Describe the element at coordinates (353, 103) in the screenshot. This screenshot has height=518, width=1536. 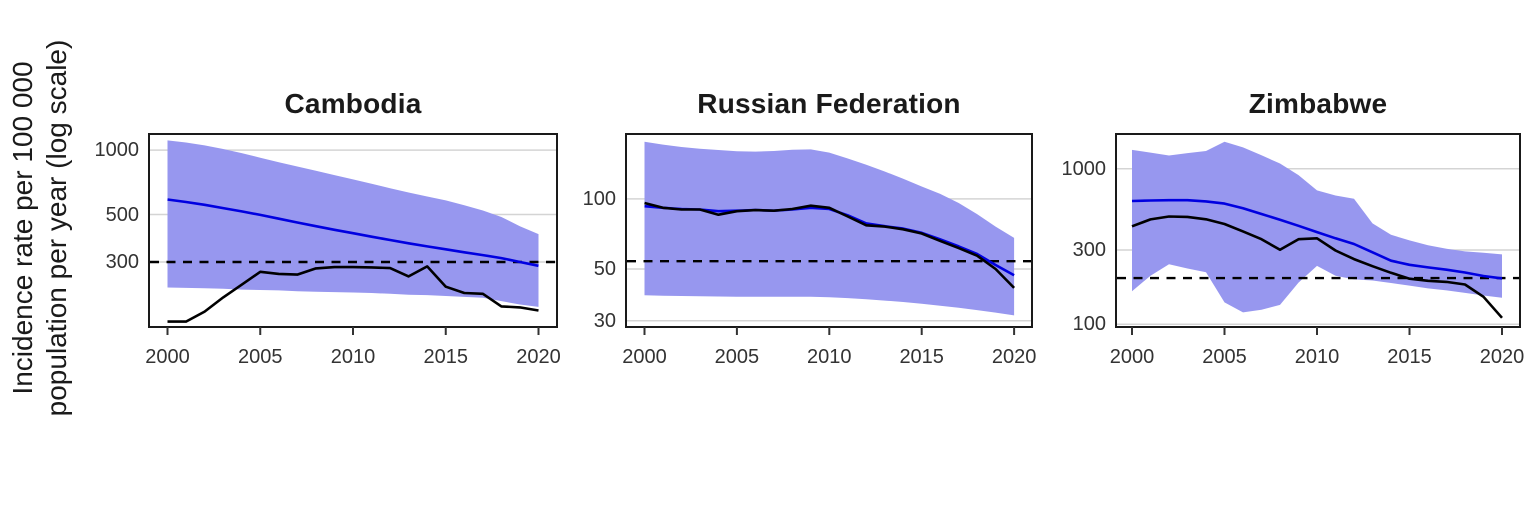
I see `panel-title: Cambodia` at that location.